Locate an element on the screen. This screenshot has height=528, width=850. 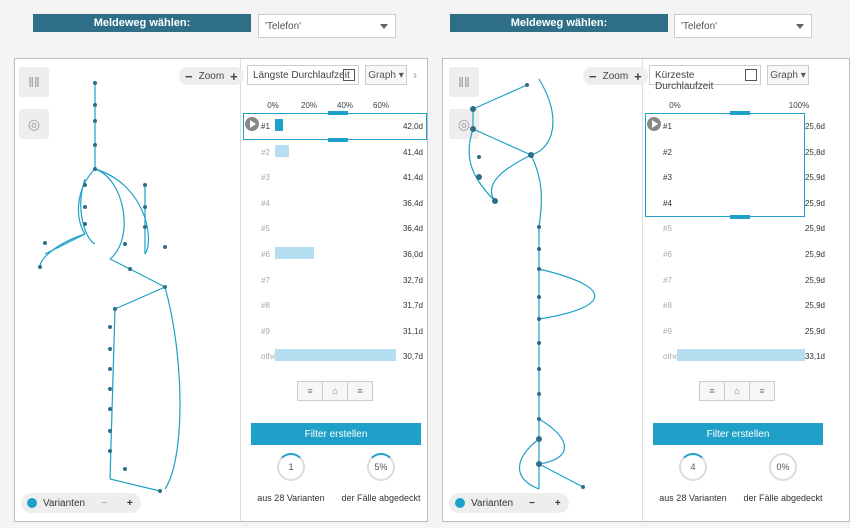
axis-ticks: 0% 20% 40% 60% is located at coordinates (332, 106).